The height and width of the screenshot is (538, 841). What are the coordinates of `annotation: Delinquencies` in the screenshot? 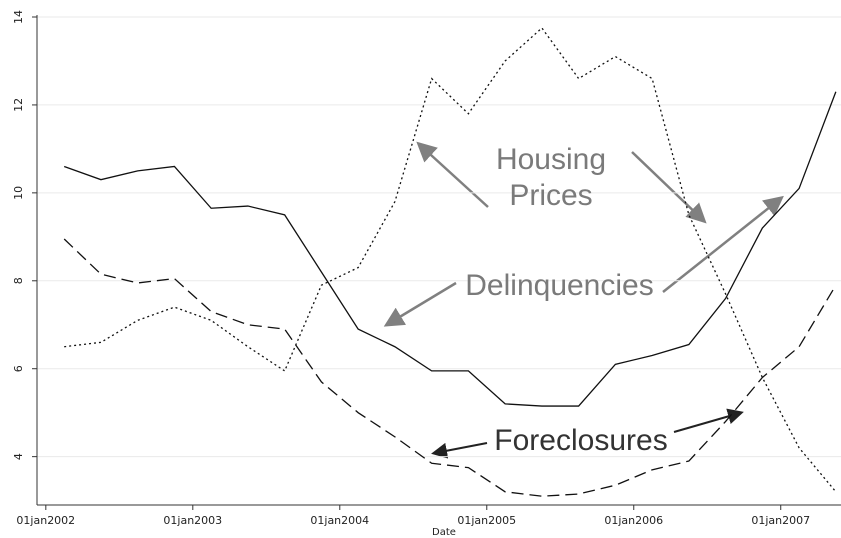 It's located at (559, 285).